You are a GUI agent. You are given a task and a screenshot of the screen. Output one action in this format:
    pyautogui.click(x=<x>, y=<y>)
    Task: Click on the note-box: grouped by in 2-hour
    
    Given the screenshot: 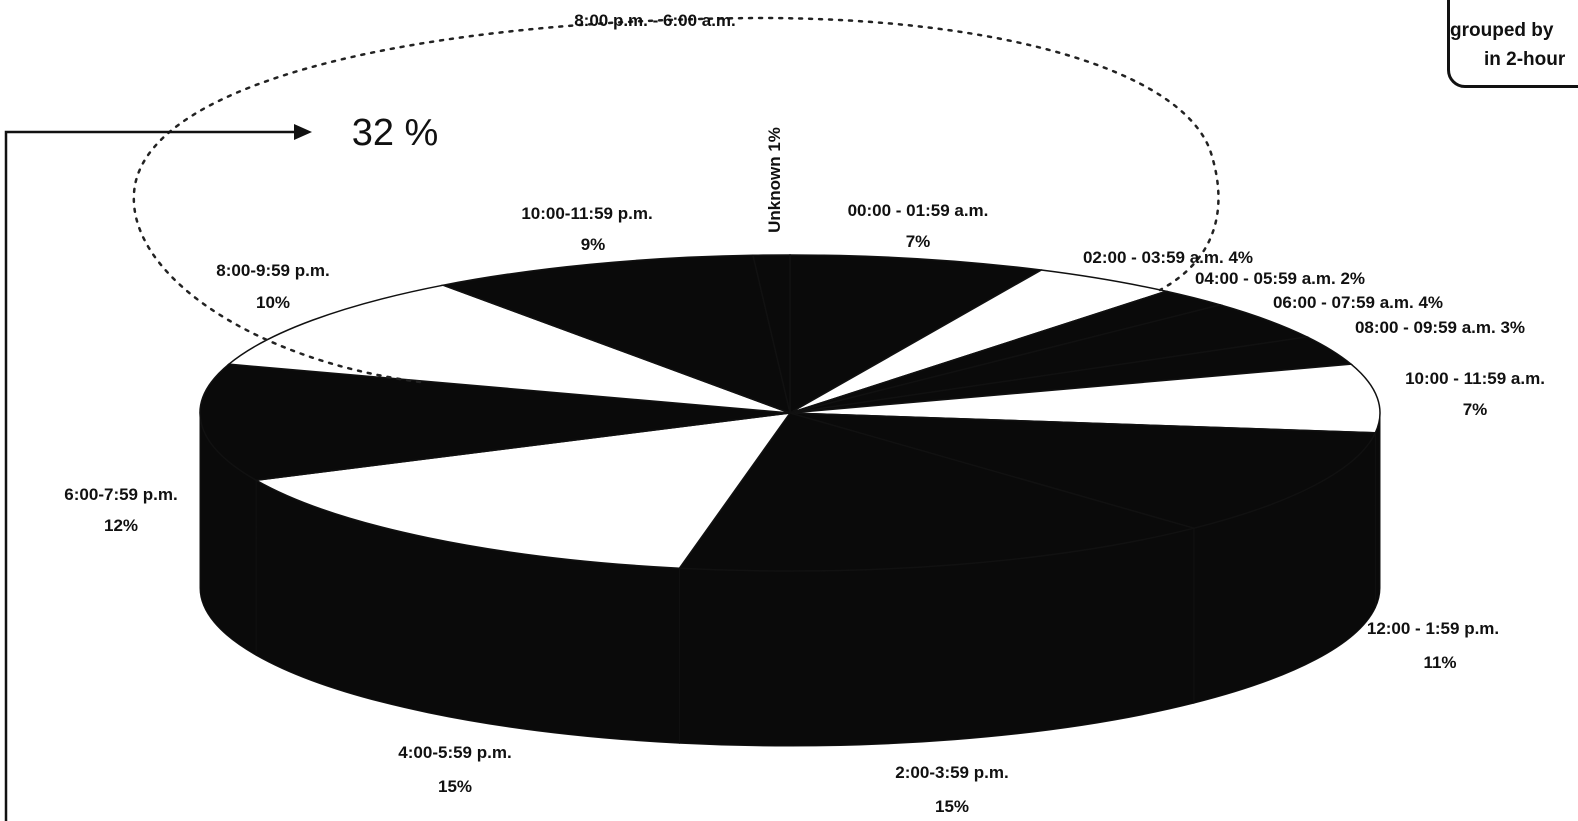 What is the action you would take?
    pyautogui.click(x=1512, y=44)
    